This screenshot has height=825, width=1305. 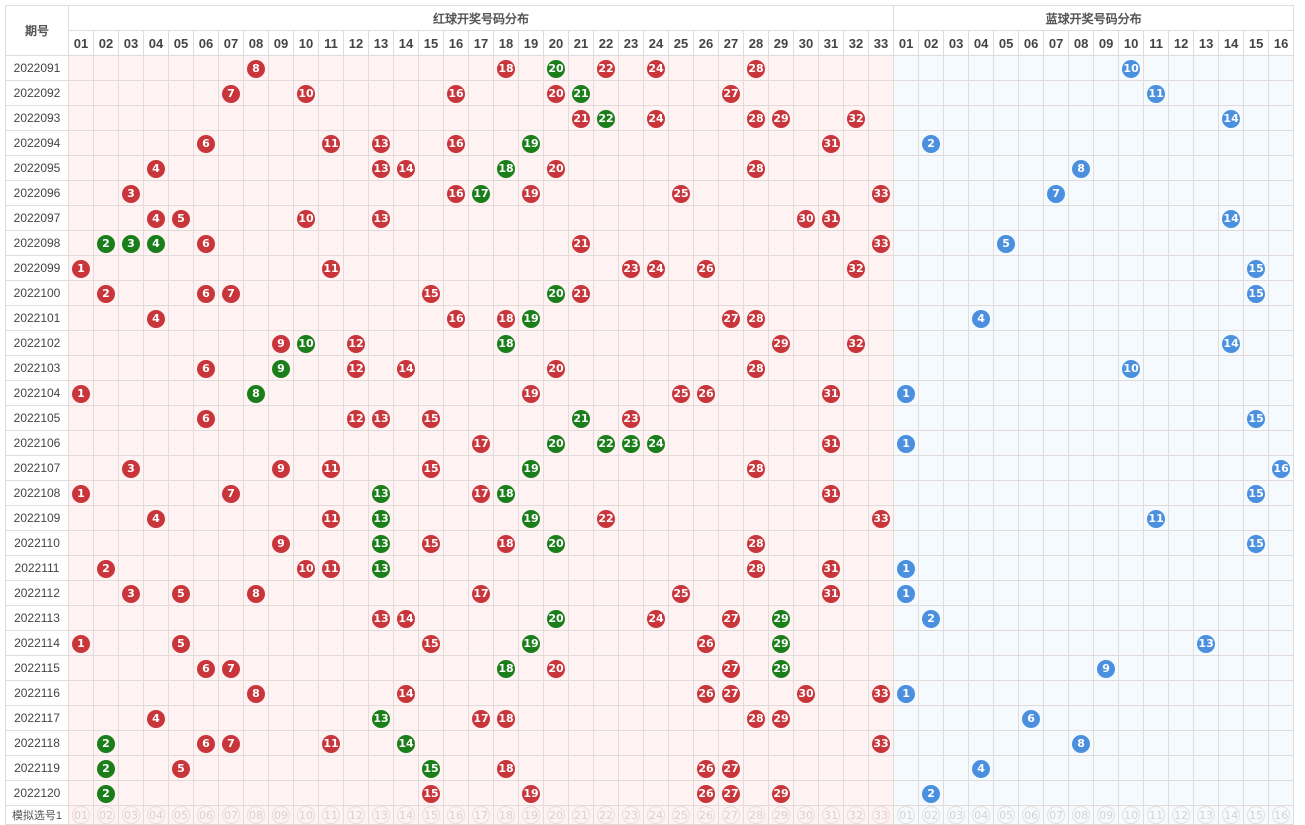 I want to click on simulation-red-option: 08, so click(x=256, y=815).